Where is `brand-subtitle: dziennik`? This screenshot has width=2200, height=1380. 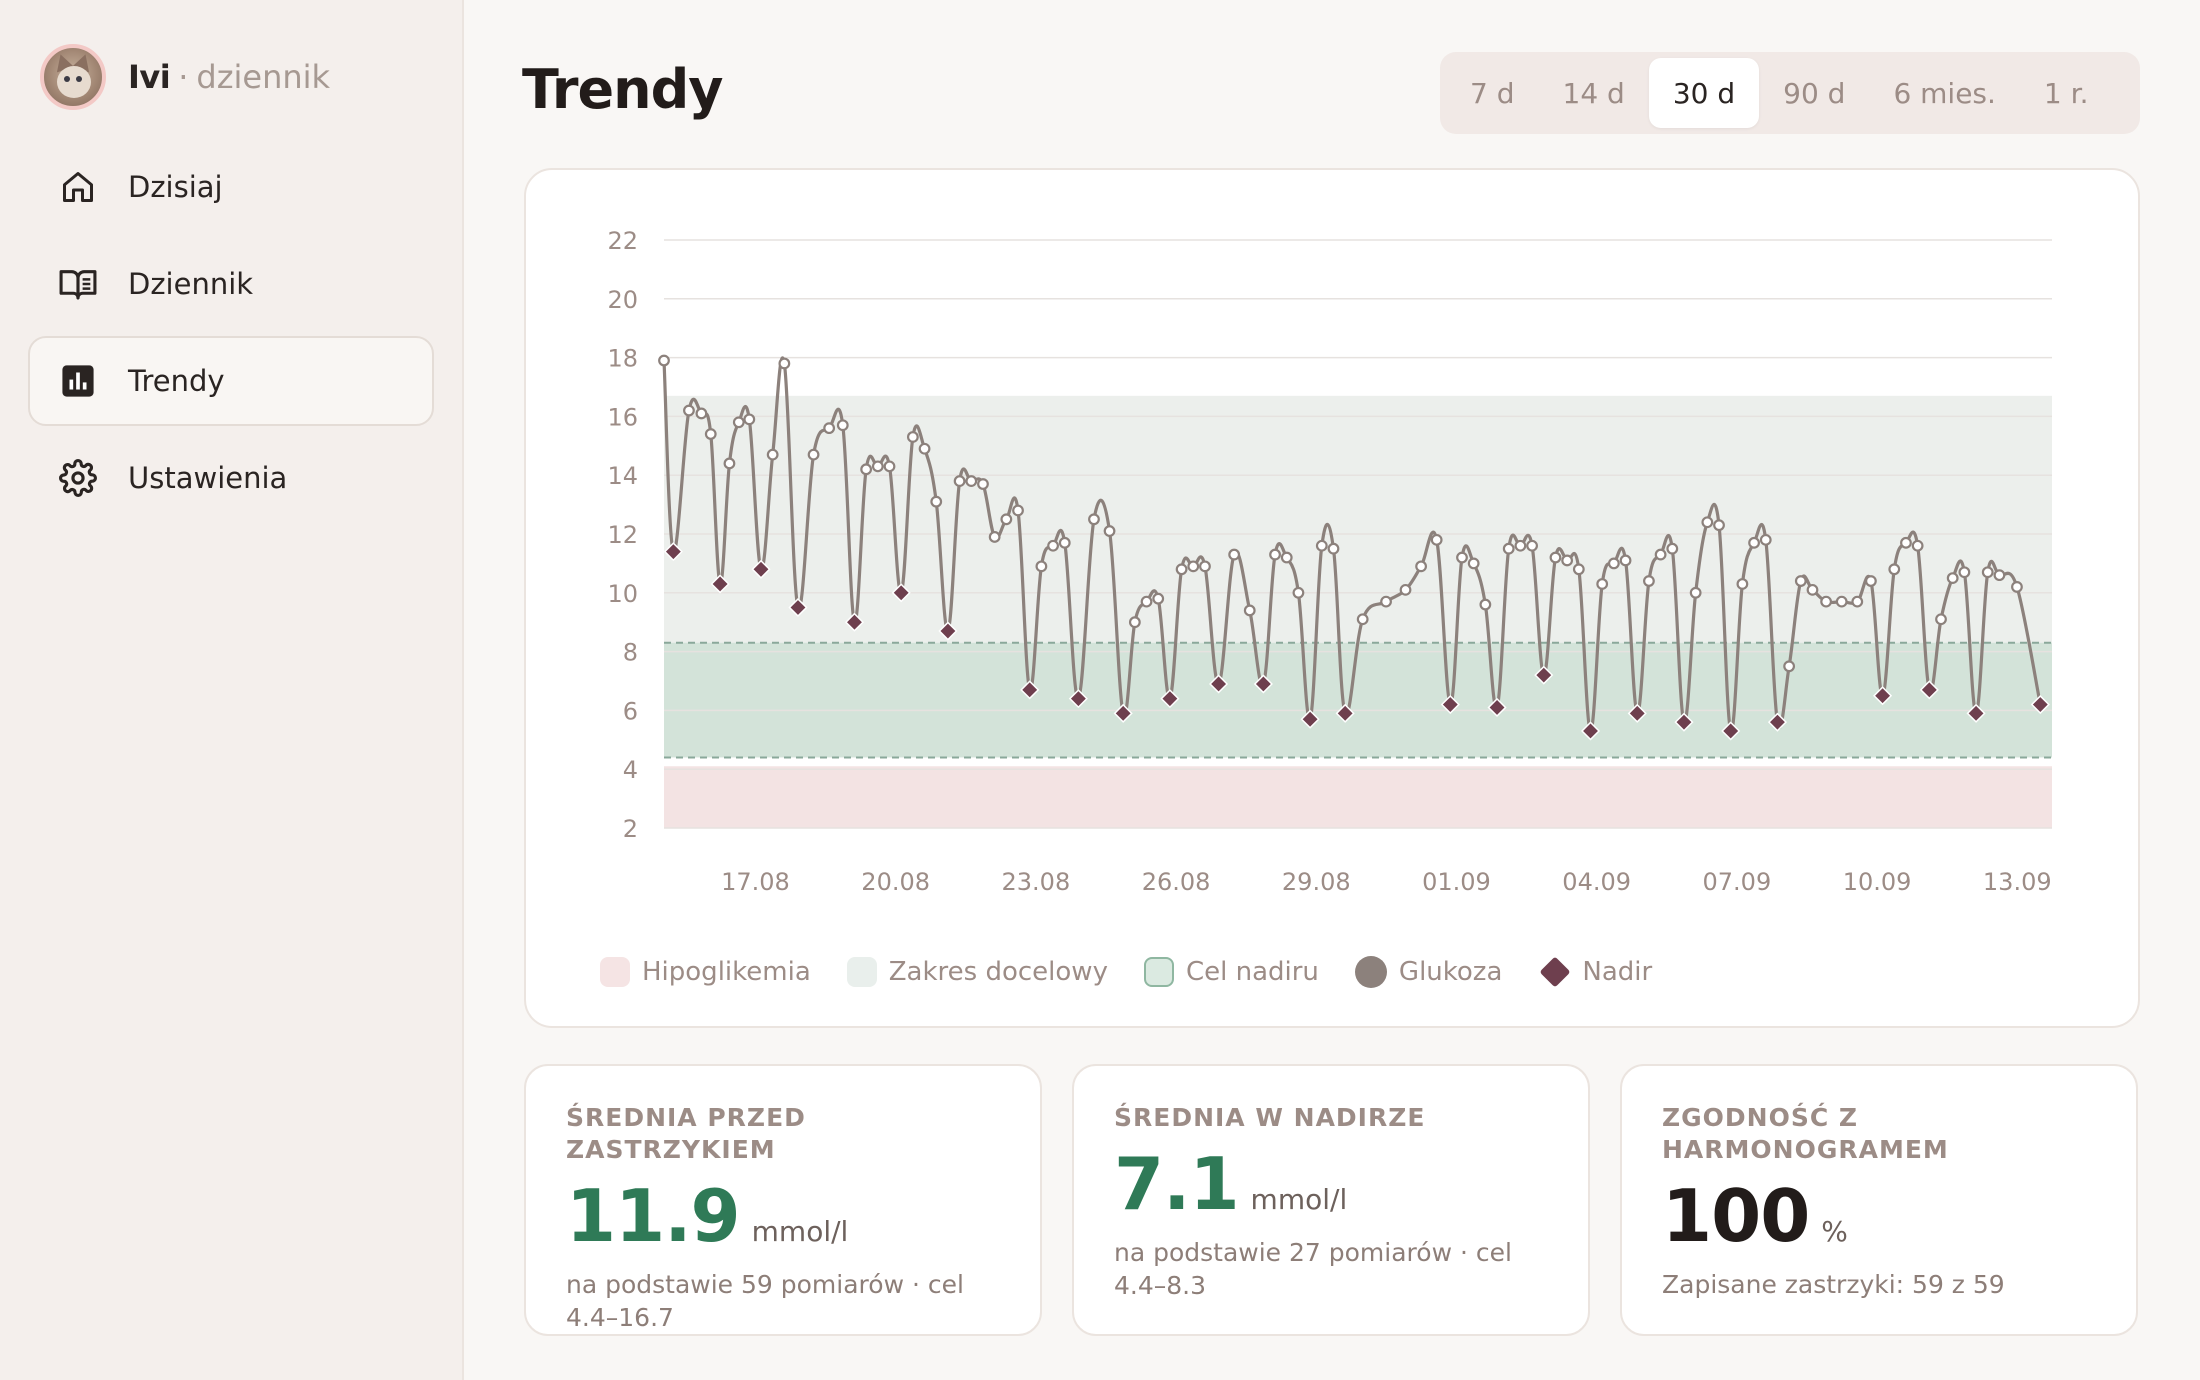 brand-subtitle: dziennik is located at coordinates (263, 77).